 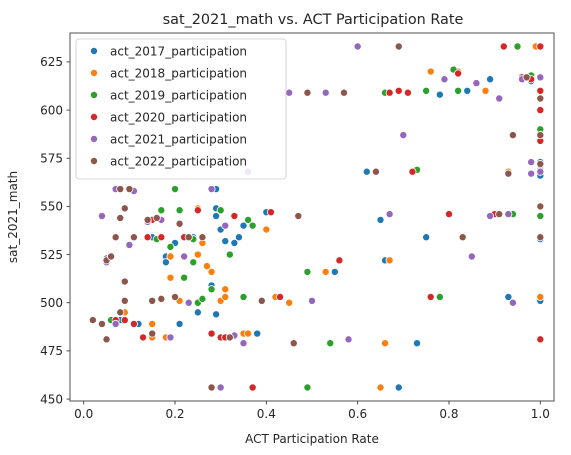 What do you see at coordinates (174, 414) in the screenshot?
I see `x-tick-label: 0.2` at bounding box center [174, 414].